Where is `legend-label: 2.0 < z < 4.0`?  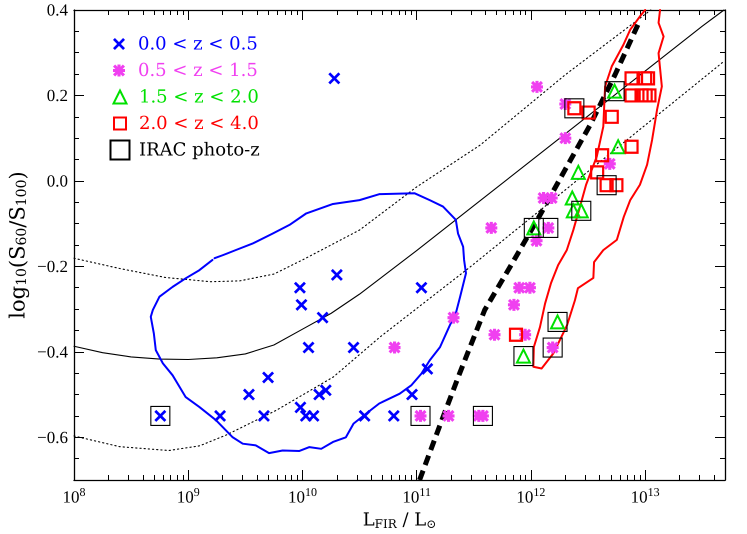
legend-label: 2.0 < z < 4.0 is located at coordinates (199, 123).